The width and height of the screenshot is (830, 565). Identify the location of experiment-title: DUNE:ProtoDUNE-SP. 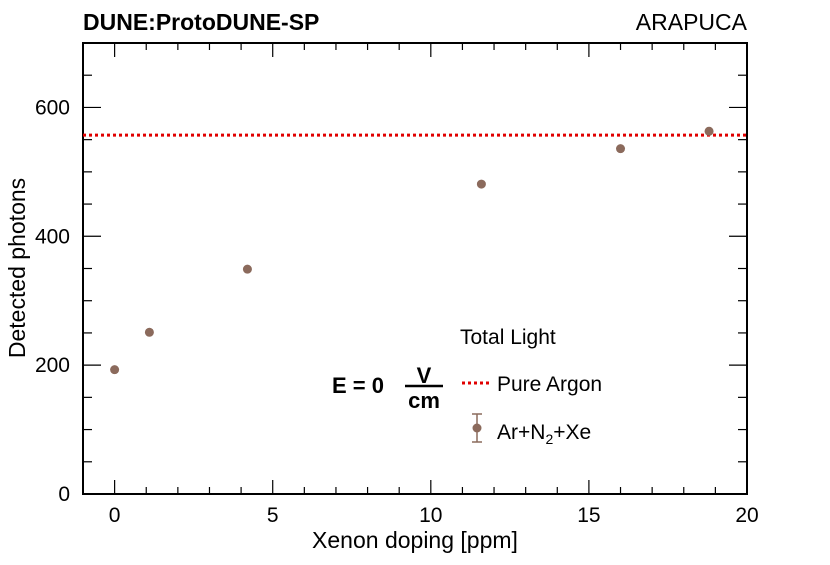
(201, 22).